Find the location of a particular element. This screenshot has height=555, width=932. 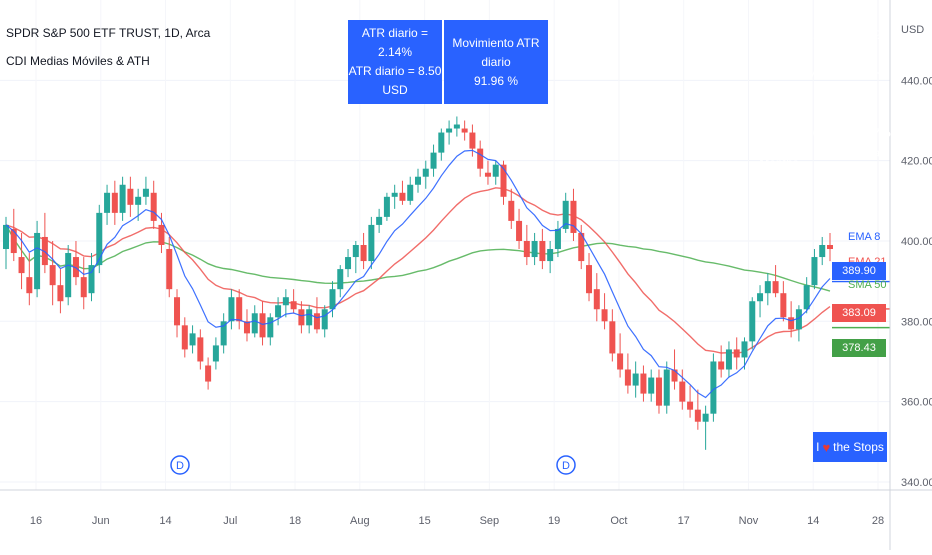

atr-usd: ATR diario = 8.50 USD is located at coordinates (395, 80).